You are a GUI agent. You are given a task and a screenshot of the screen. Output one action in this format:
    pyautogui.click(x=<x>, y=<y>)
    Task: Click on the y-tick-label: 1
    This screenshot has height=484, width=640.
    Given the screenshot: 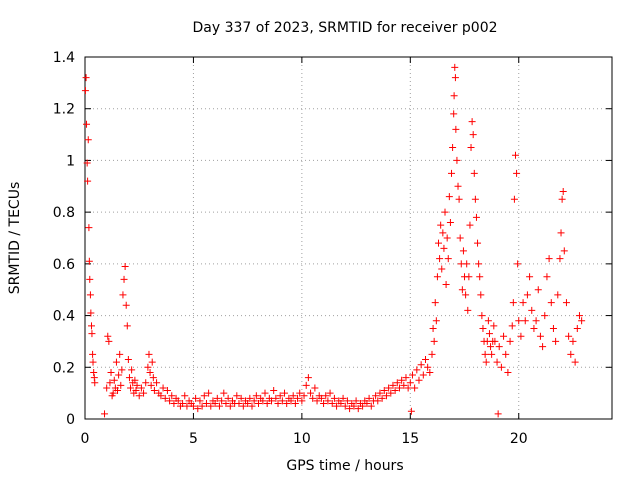 What is the action you would take?
    pyautogui.click(x=70, y=161)
    